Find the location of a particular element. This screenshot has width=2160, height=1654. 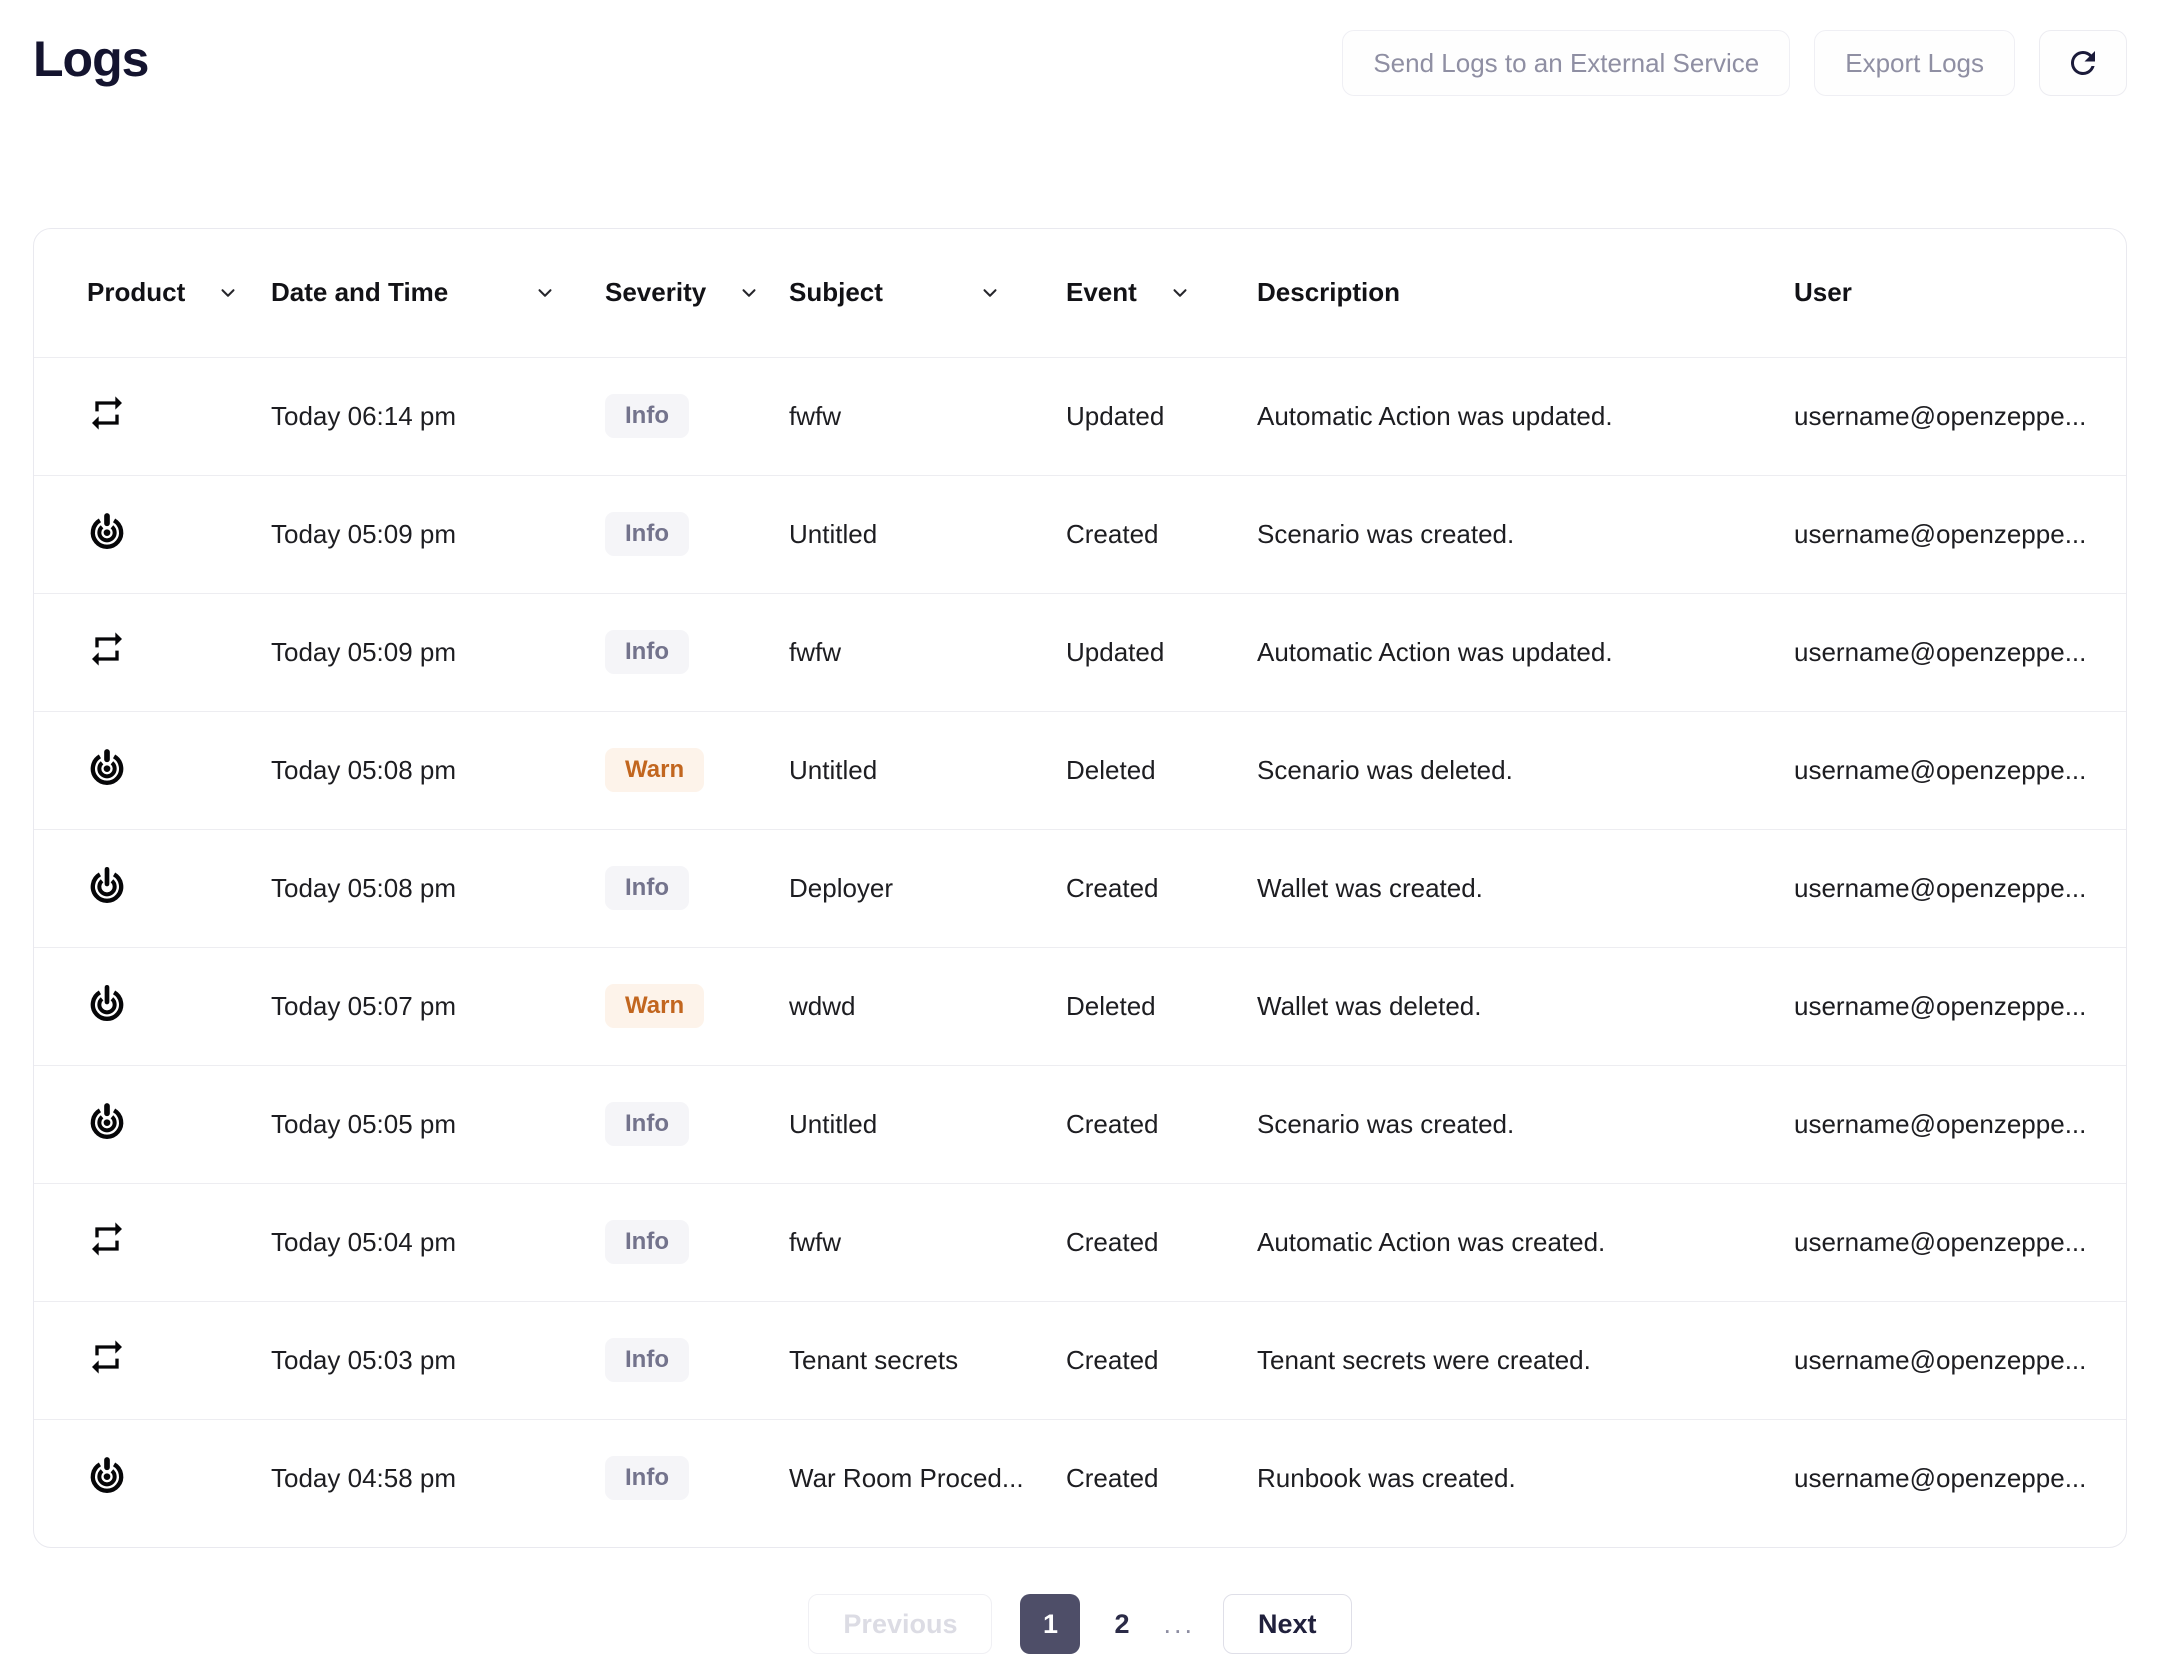

next-page-button: Next is located at coordinates (1287, 1624).